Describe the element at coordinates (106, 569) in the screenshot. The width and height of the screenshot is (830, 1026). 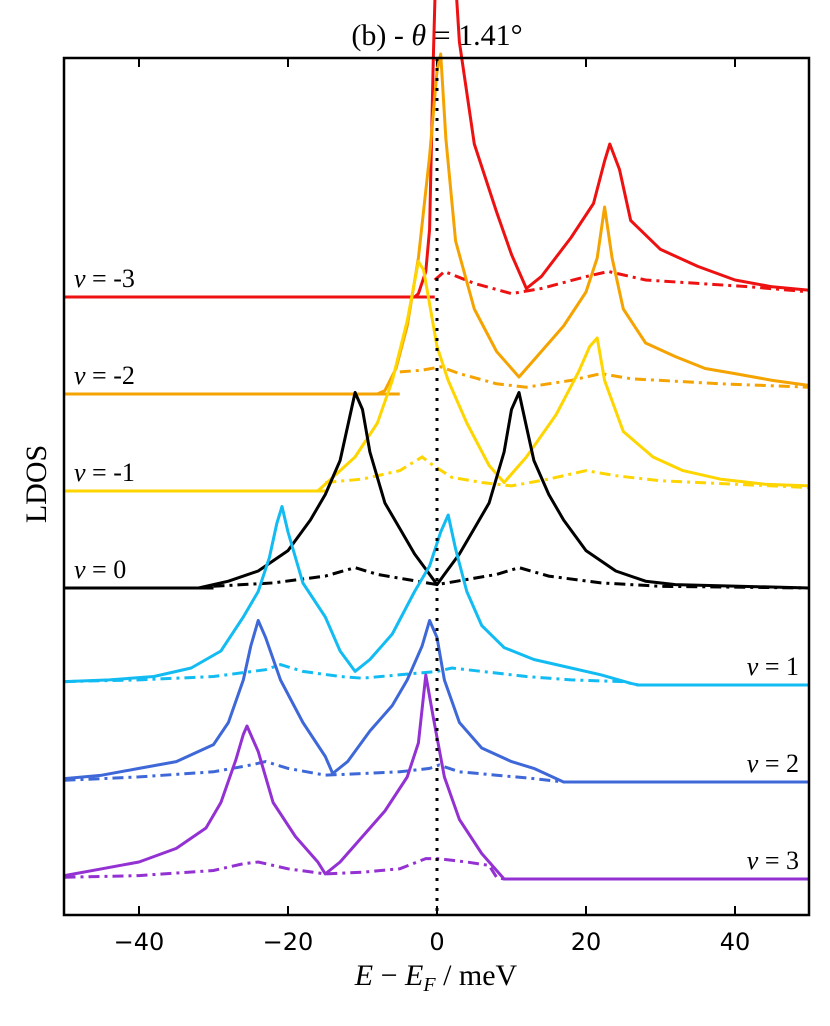
I see `series-label-value-3: = 0` at that location.